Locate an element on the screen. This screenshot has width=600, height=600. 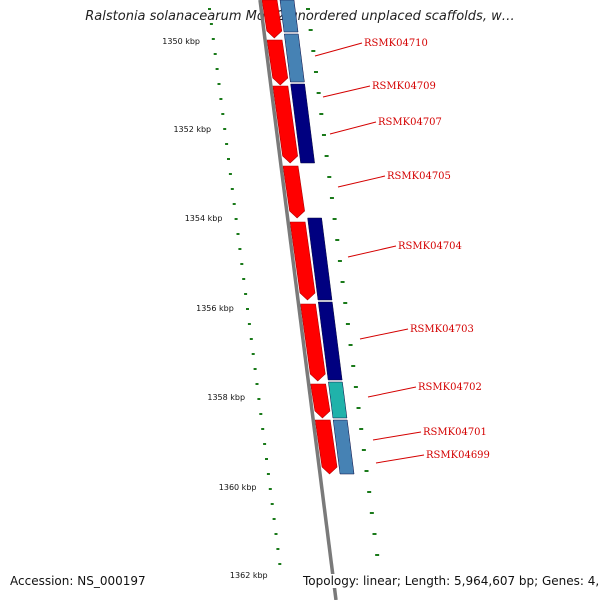
scale-label: 1354 kbp is located at coordinates (204, 218).